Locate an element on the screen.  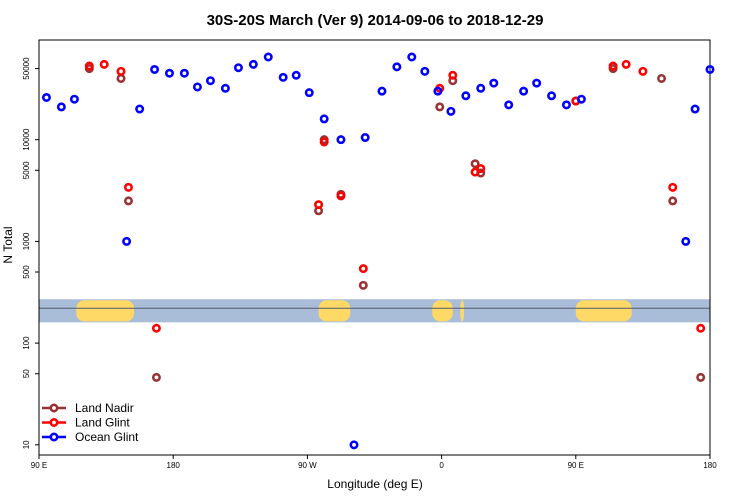
y-axis-label: N Total is located at coordinates (8, 244).